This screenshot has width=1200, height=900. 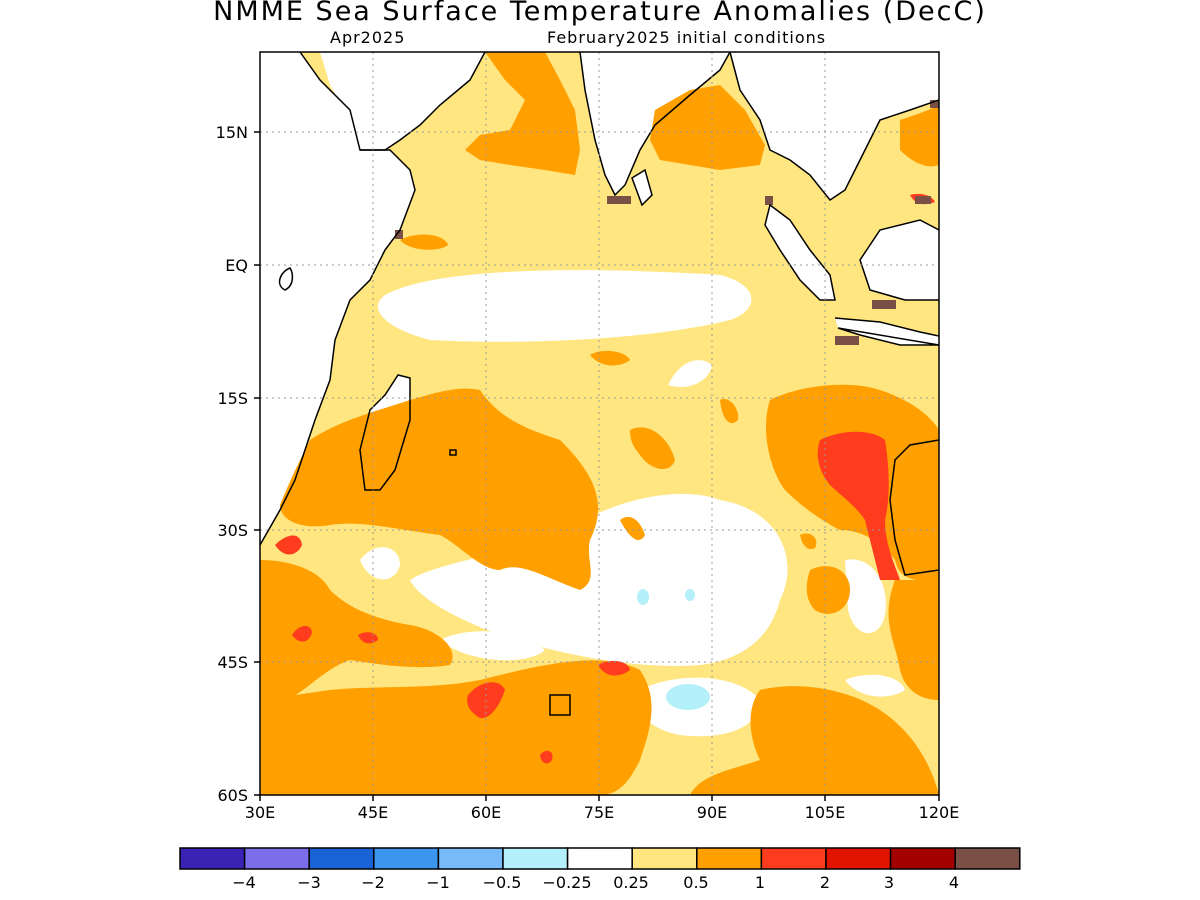 What do you see at coordinates (236, 265) in the screenshot?
I see `lat-label: EQ` at bounding box center [236, 265].